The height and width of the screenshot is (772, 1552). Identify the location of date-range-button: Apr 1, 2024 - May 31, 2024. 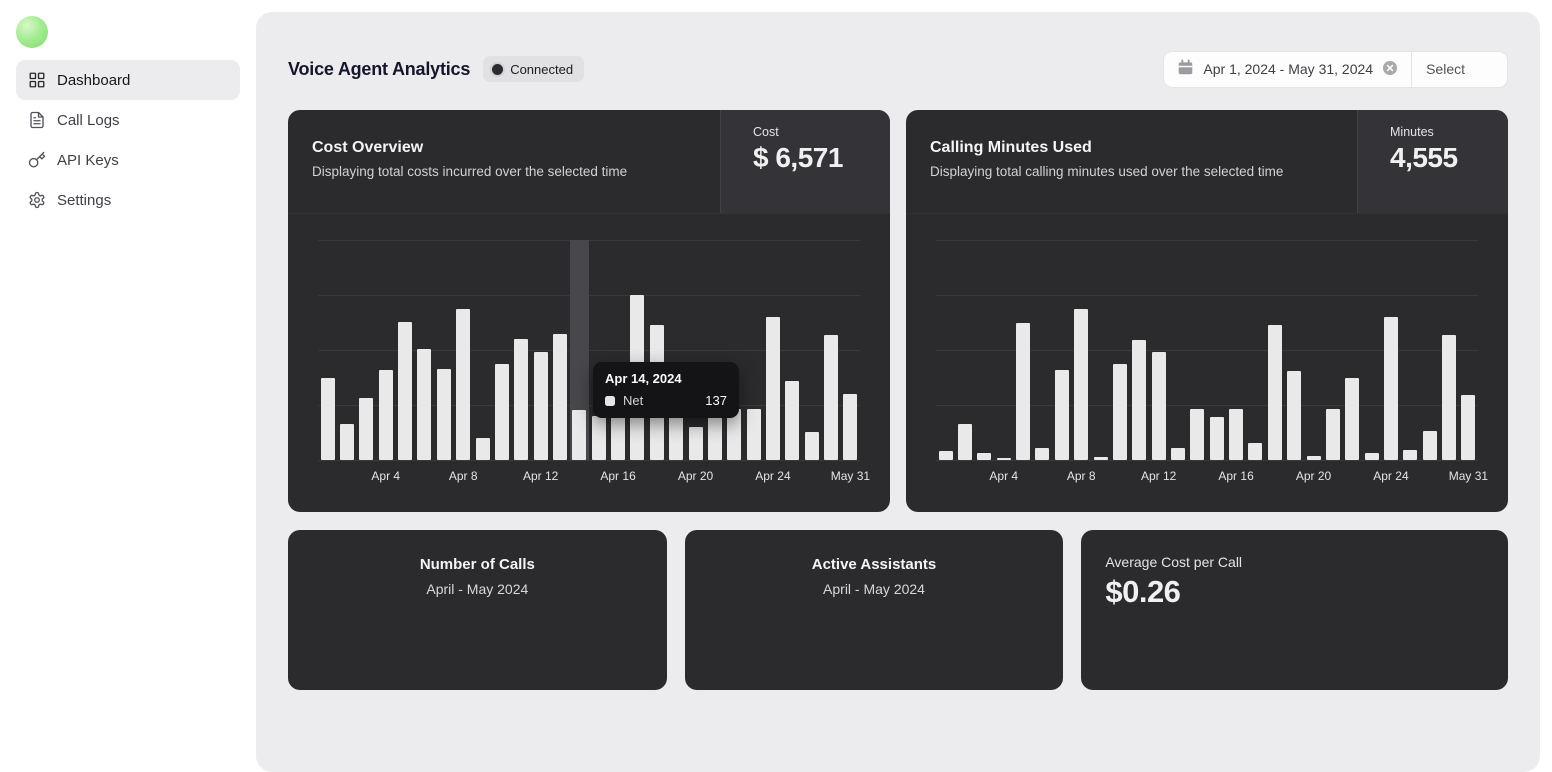
(1287, 69).